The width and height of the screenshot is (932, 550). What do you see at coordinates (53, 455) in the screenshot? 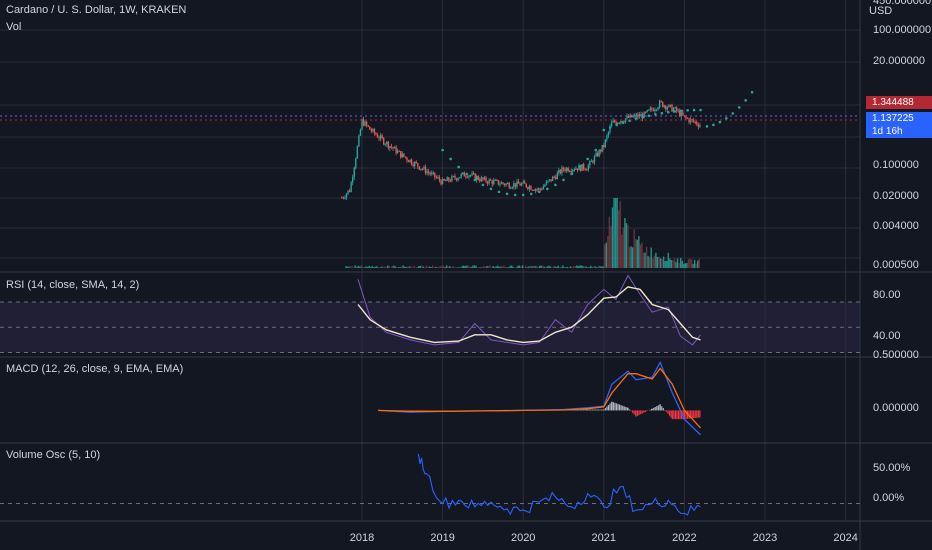
I see `vol-osc-pane-title: Volume Osc (5, 10)` at bounding box center [53, 455].